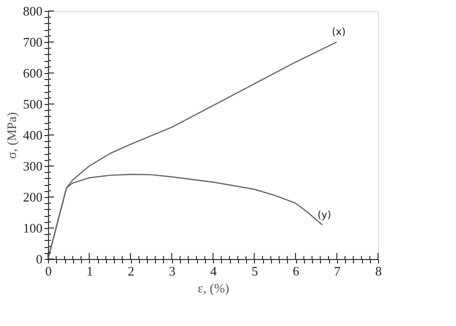 The height and width of the screenshot is (326, 456). Describe the element at coordinates (214, 288) in the screenshot. I see `x-axis-title: ε, (%)` at that location.